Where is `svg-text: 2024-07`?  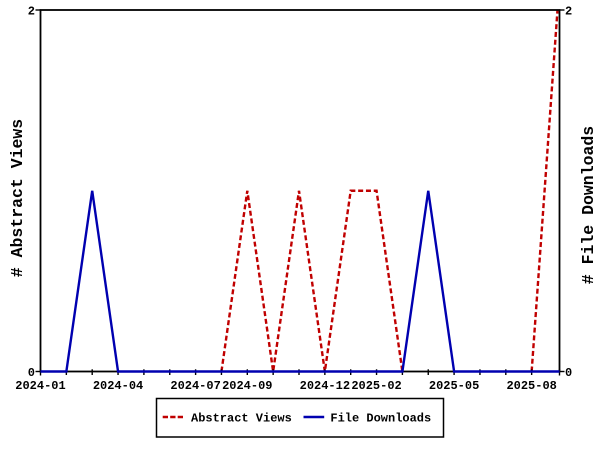
svg-text: 2024-07 is located at coordinates (195, 386).